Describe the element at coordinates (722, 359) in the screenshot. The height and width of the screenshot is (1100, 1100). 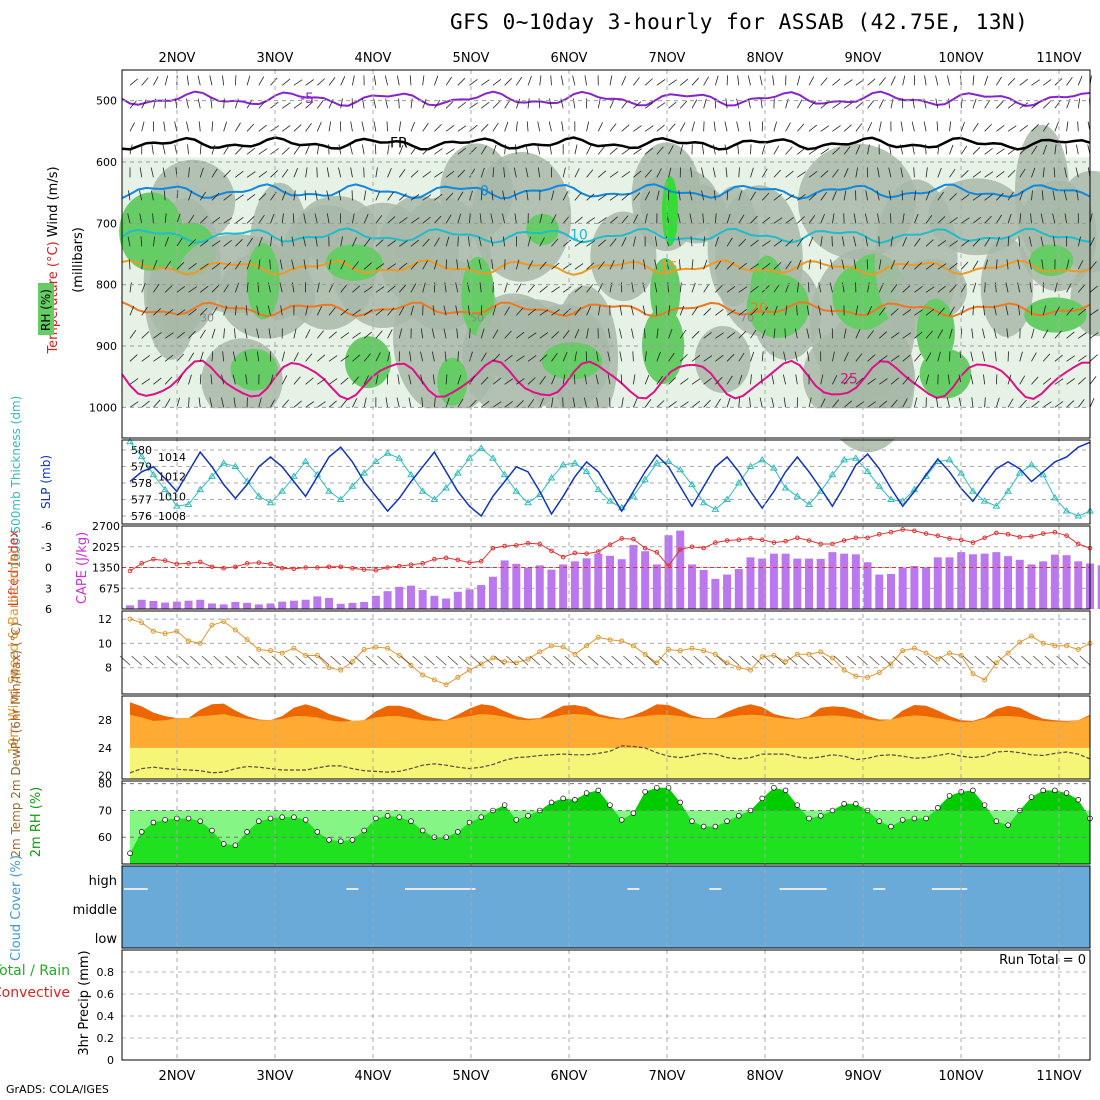
I see `rh-fill-dark` at that location.